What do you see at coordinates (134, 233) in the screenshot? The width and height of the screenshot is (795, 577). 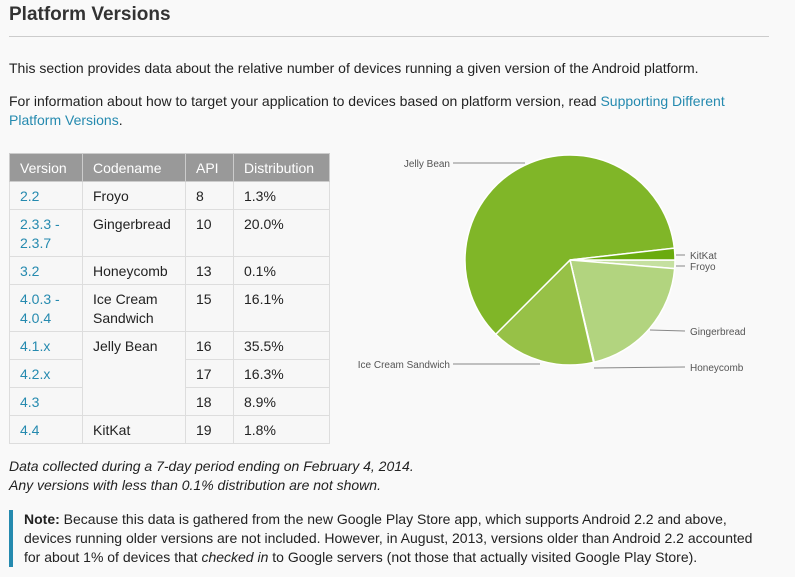 I see `codename: Gingerbread` at bounding box center [134, 233].